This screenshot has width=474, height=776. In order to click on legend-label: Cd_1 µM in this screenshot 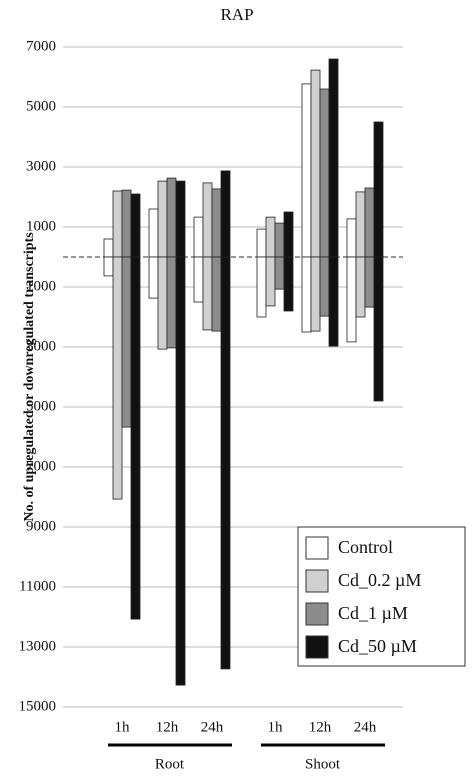, I will do `click(373, 613)`.